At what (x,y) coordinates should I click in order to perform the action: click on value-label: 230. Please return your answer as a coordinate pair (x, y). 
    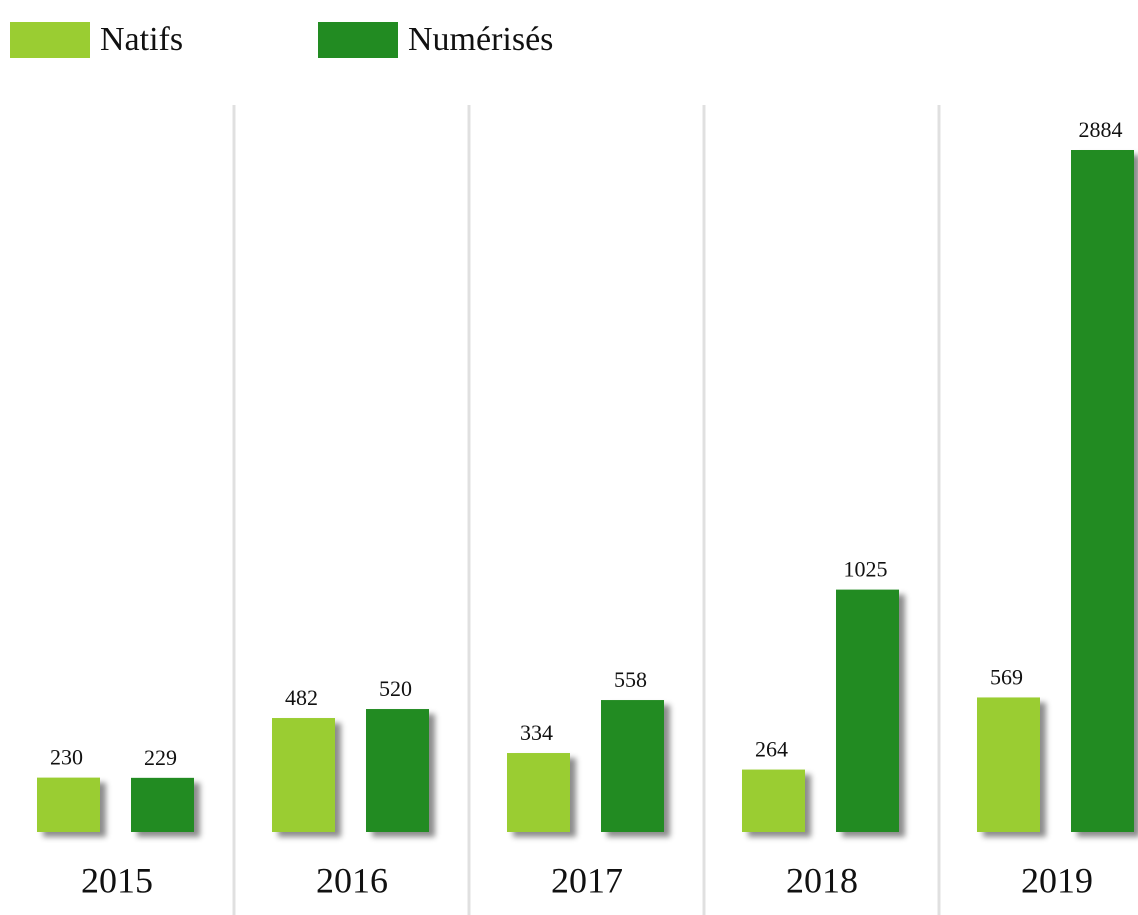
    Looking at the image, I should click on (66, 757).